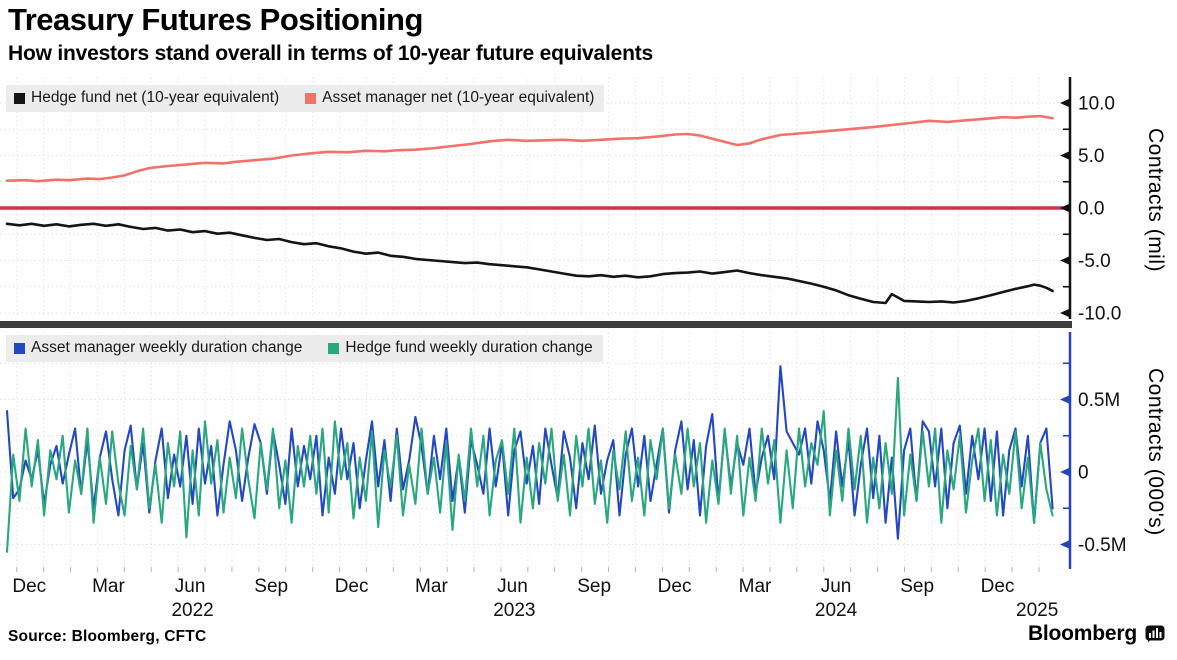 The width and height of the screenshot is (1177, 660). I want to click on source-note: Source: Bloomberg, CFTC, so click(107, 636).